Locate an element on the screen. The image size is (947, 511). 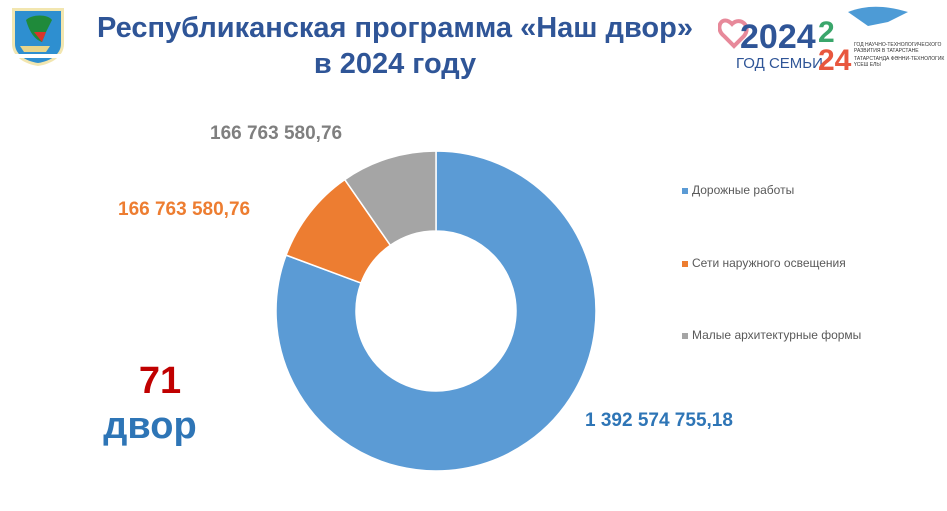
legend-item-lighting: Сети наружного освещения is located at coordinates (764, 263).